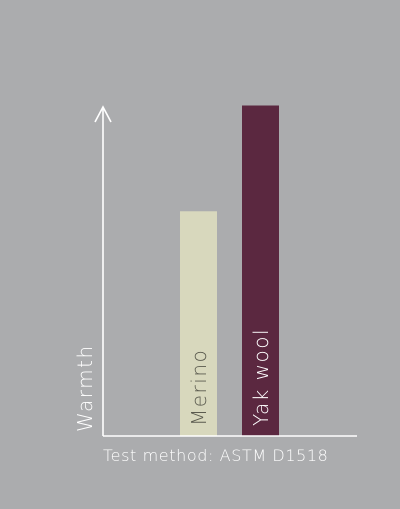 The width and height of the screenshot is (400, 509). I want to click on x-axis-label: Test method: ASTM D1518, so click(215, 455).